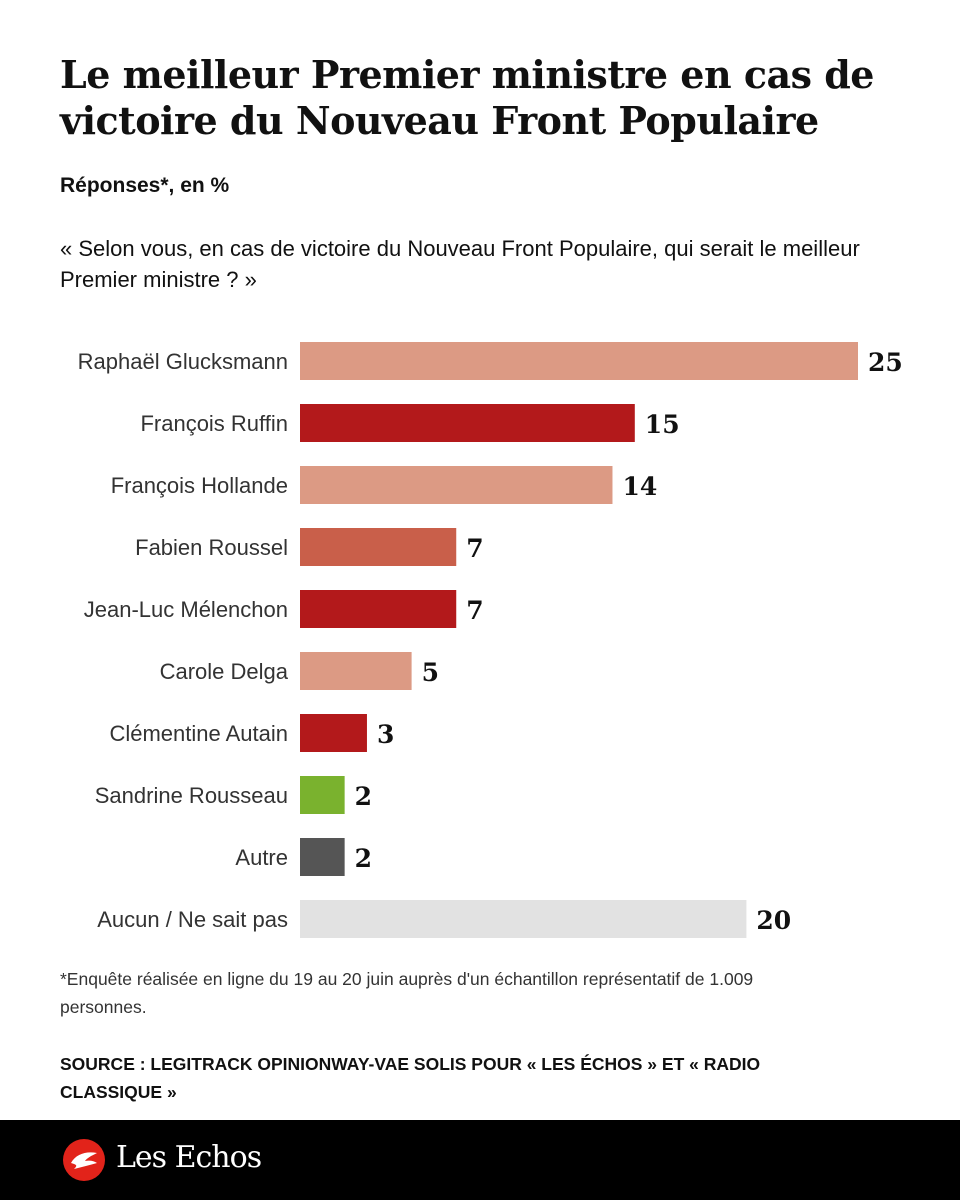 The width and height of the screenshot is (960, 1200). Describe the element at coordinates (480, 1160) in the screenshot. I see `footer-bar: Les Echos` at that location.